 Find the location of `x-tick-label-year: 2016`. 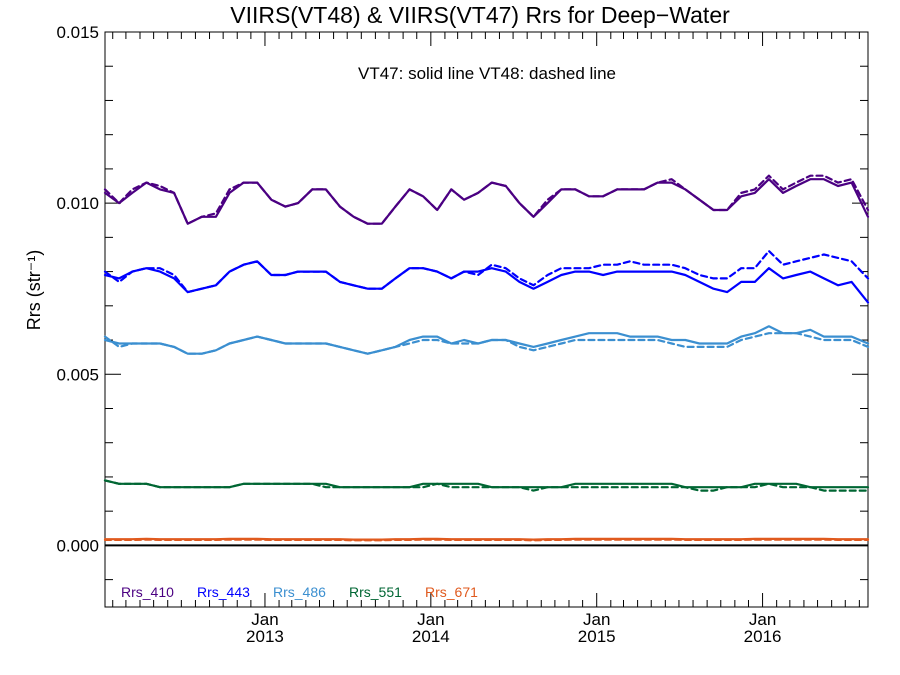

x-tick-label-year: 2016 is located at coordinates (763, 636).